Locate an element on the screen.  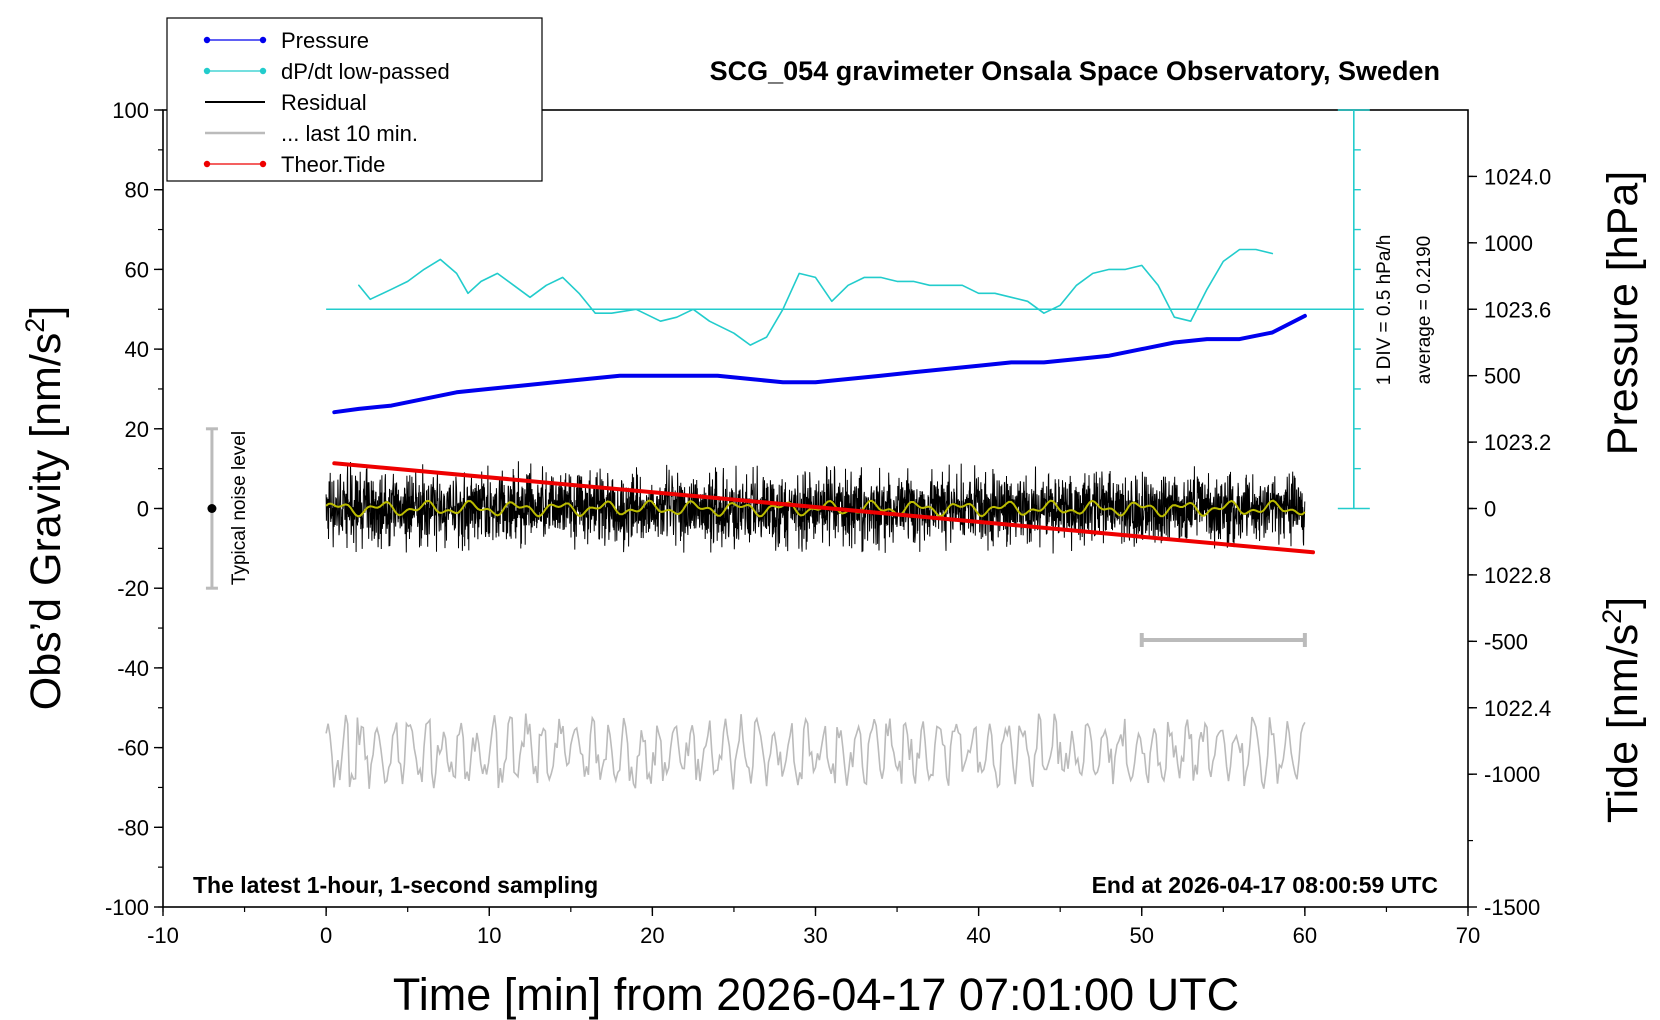
x-tick-label: 0 is located at coordinates (326, 935).